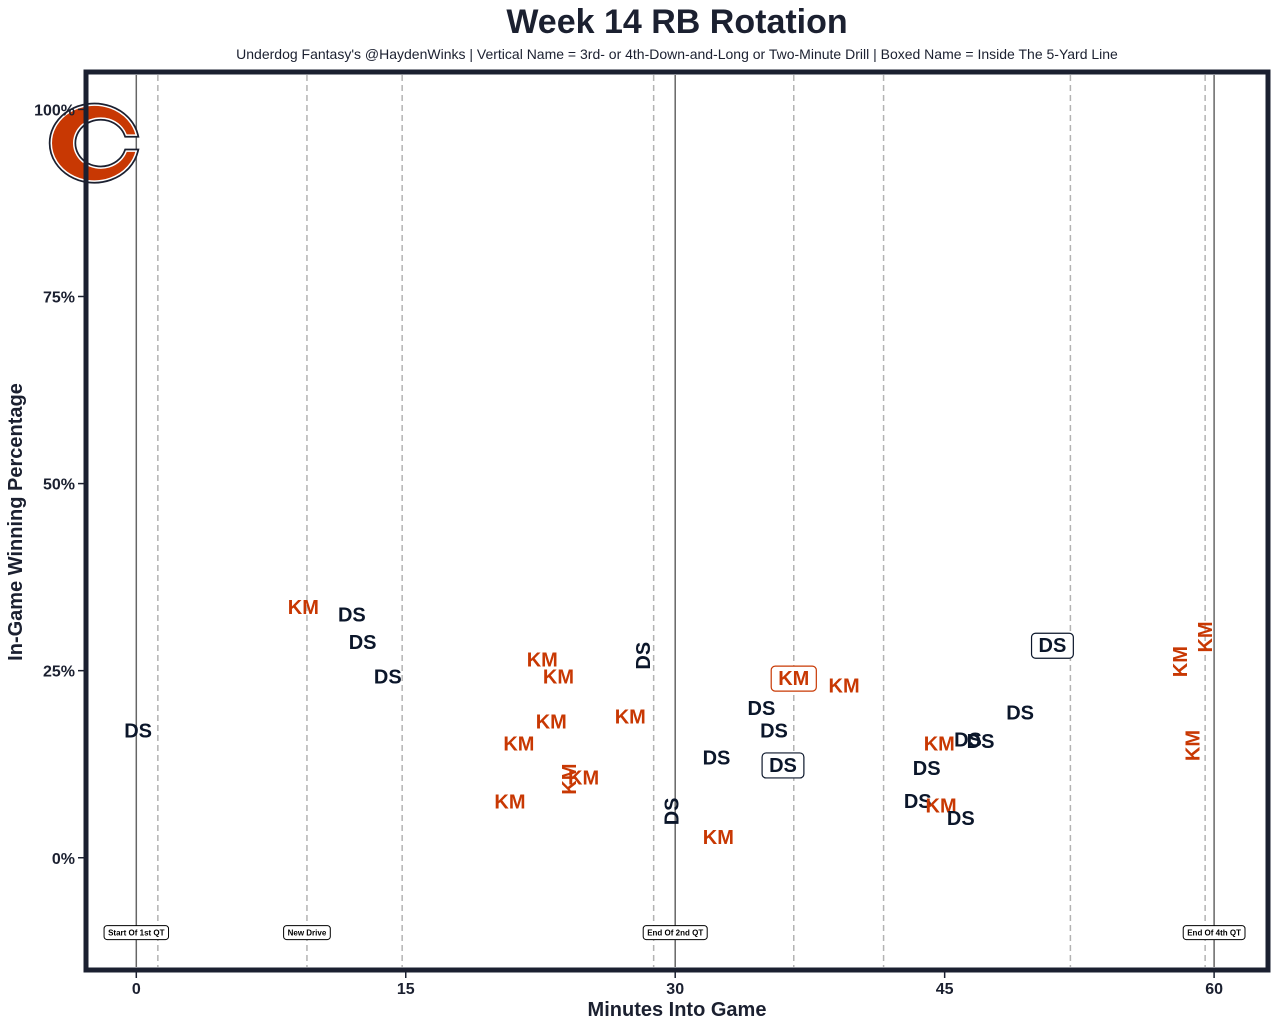  I want to click on player-marker-km-boxed: KM, so click(793, 678).